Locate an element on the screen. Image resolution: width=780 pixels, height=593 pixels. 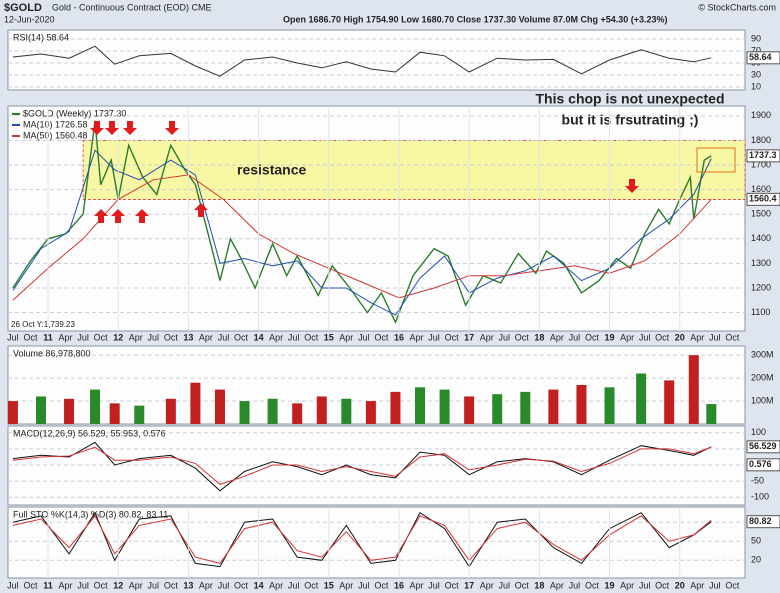
resistance-band is located at coordinates (414, 170).